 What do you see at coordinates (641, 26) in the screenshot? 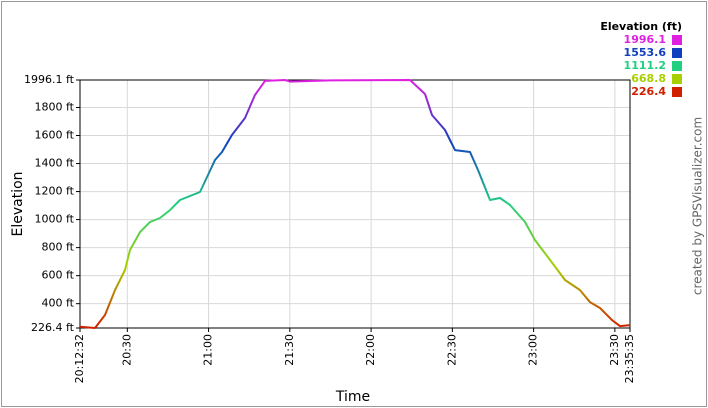
I see `legend-title: Elevation (ft)` at bounding box center [641, 26].